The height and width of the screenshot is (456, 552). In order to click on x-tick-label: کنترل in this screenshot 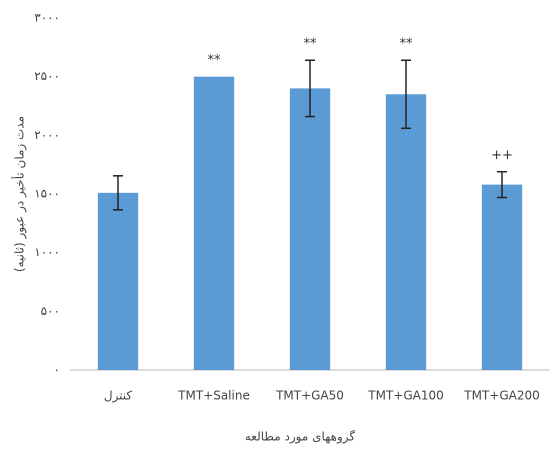, I will do `click(118, 396)`.